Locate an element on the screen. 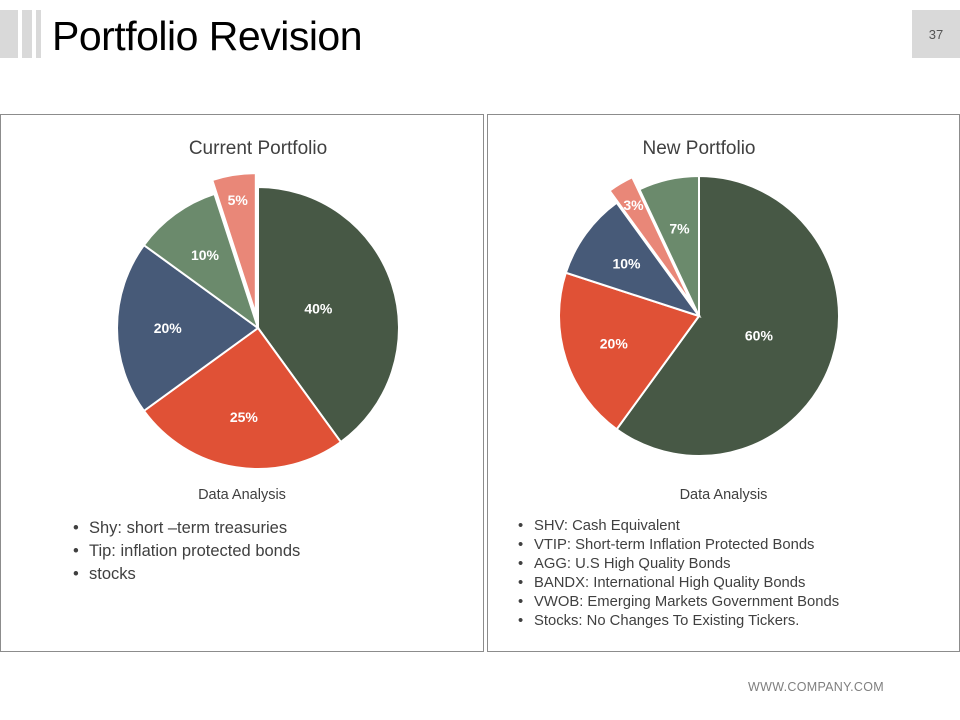 The image size is (960, 720). new-portfolio-pie-chart: New Portfolio 60% 20% 10% 3% 7% is located at coordinates (699, 297).